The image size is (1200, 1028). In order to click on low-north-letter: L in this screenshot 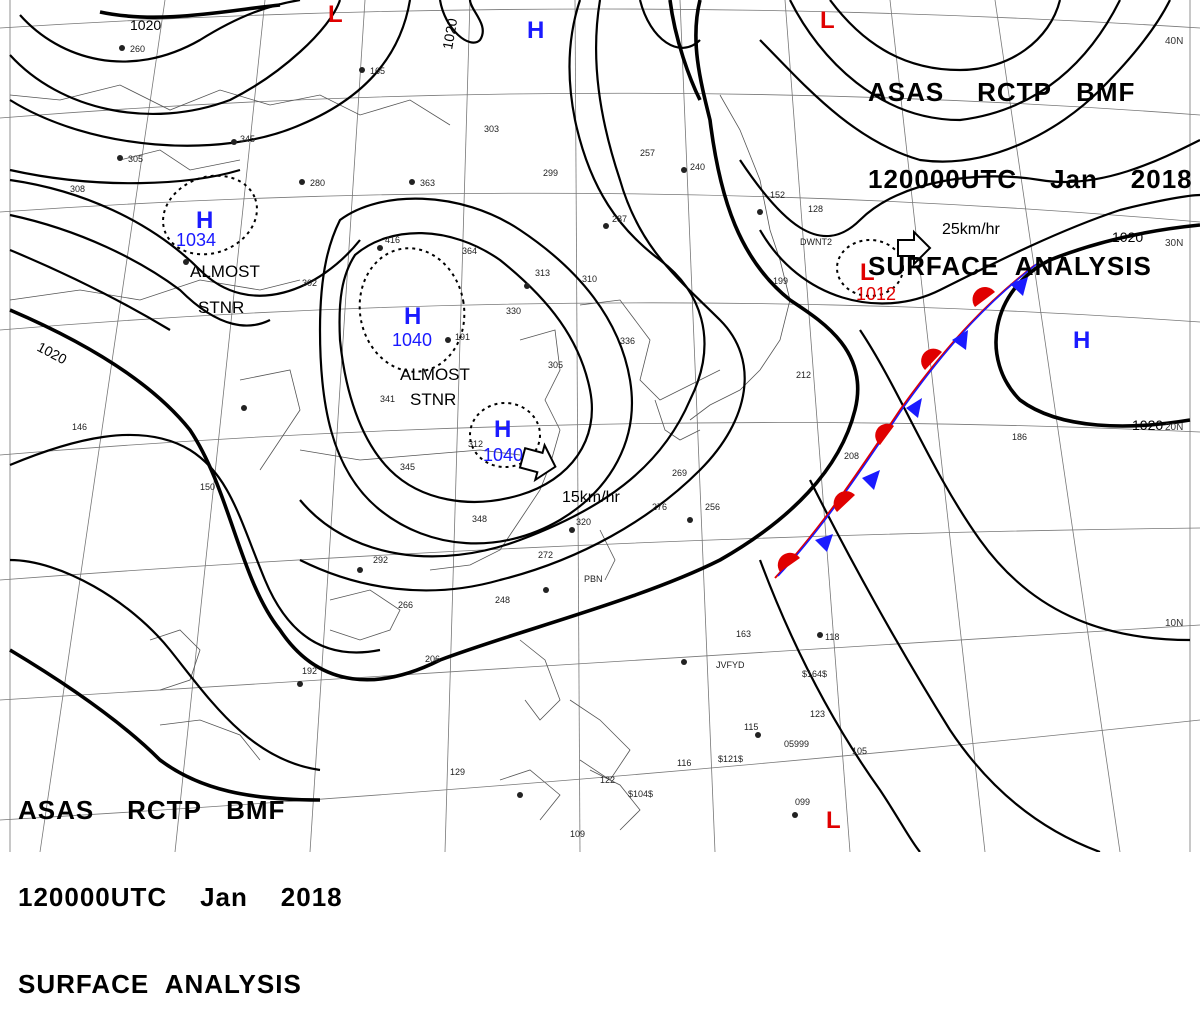, I will do `click(335, 14)`.